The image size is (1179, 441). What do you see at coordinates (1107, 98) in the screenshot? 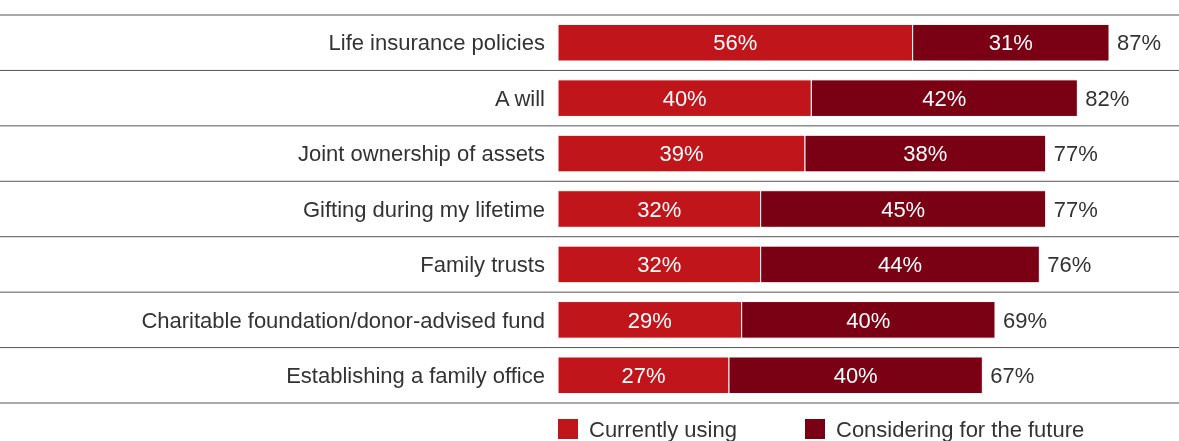
I see `total-label: 82%` at bounding box center [1107, 98].